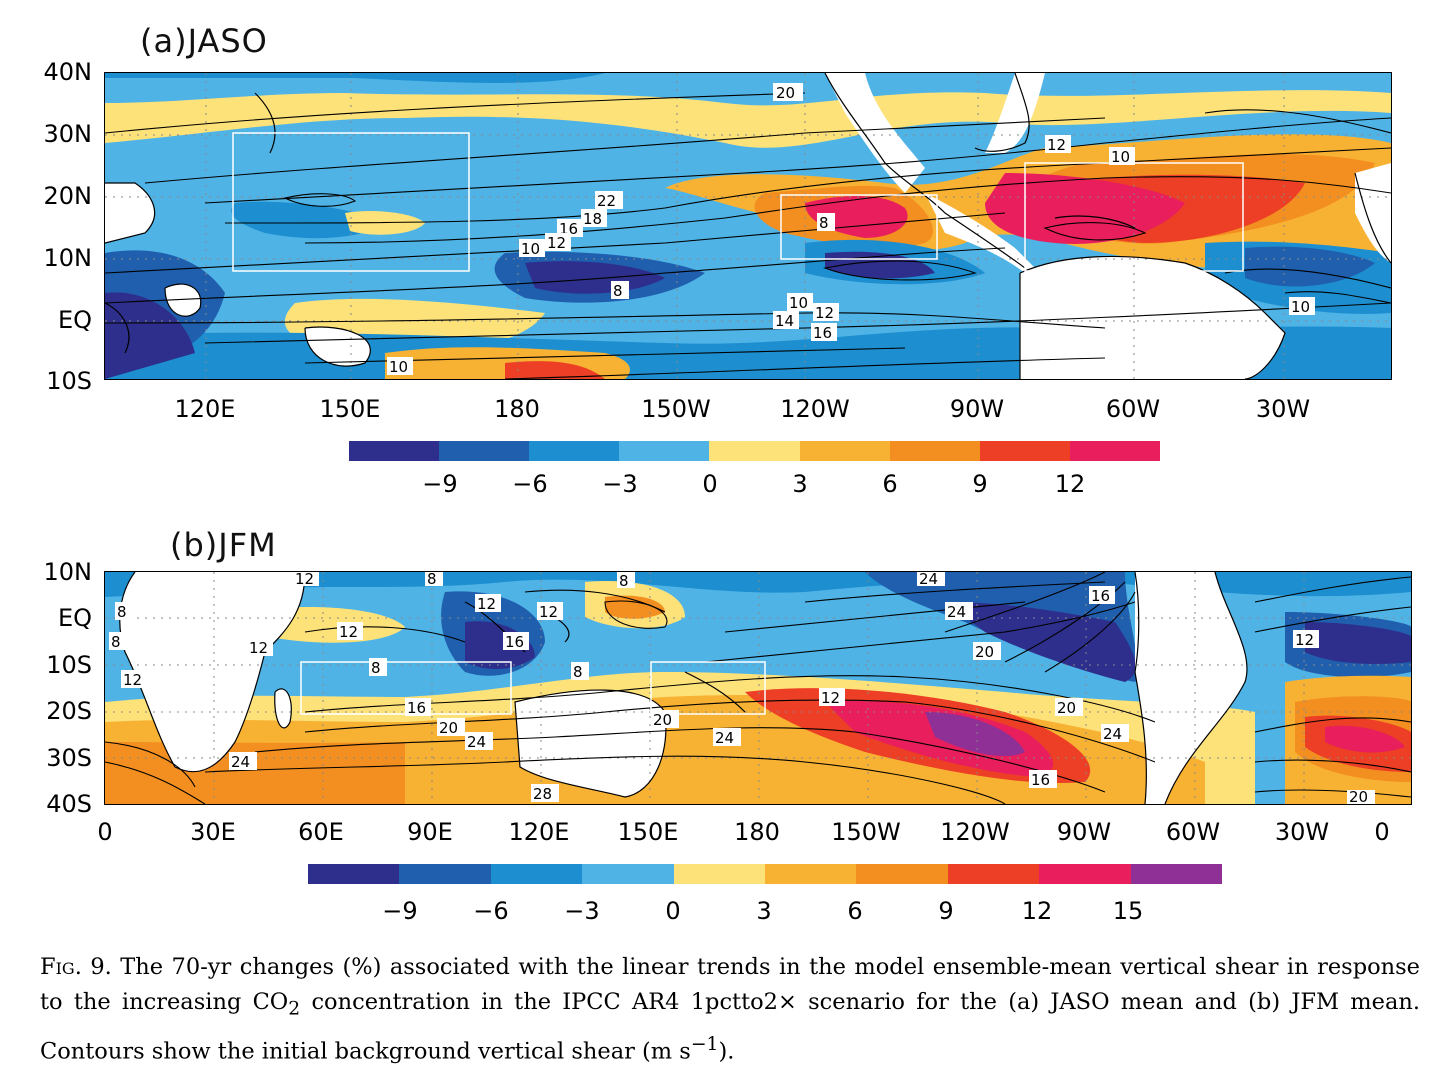 The image size is (1442, 1069). I want to click on y-tick: 30S, so click(69, 758).